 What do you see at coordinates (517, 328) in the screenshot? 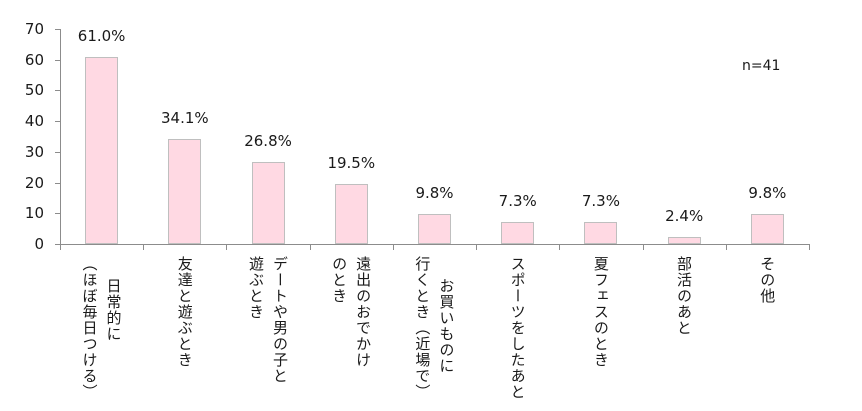
I see `category-label-line: スポーツをしたあと` at bounding box center [517, 328].